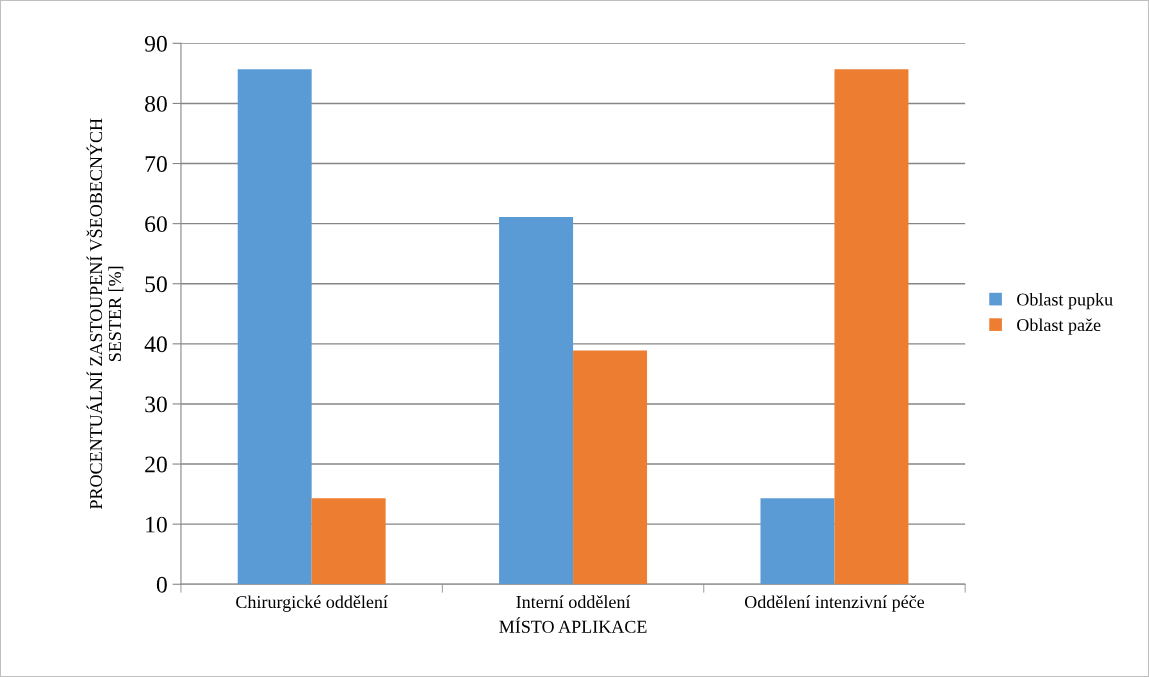 Image resolution: width=1149 pixels, height=677 pixels. Describe the element at coordinates (573, 602) in the screenshot. I see `x-tick-label: Interní oddělení` at that location.